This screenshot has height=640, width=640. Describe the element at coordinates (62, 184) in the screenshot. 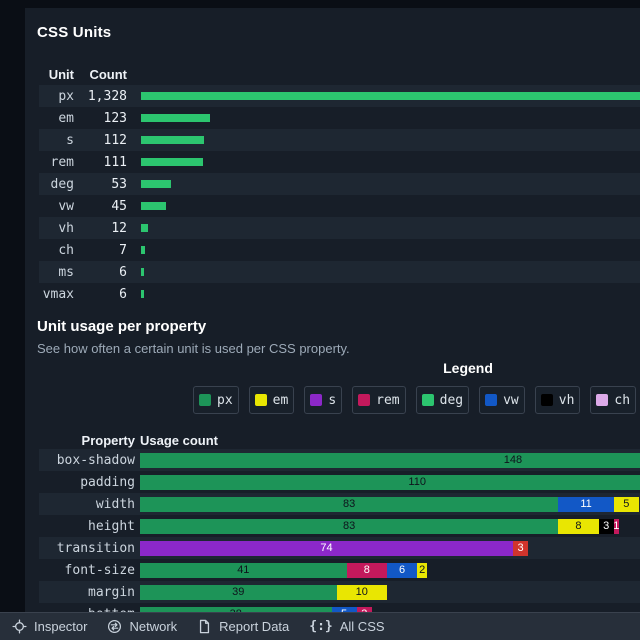

I see `unit-name: deg` at that location.